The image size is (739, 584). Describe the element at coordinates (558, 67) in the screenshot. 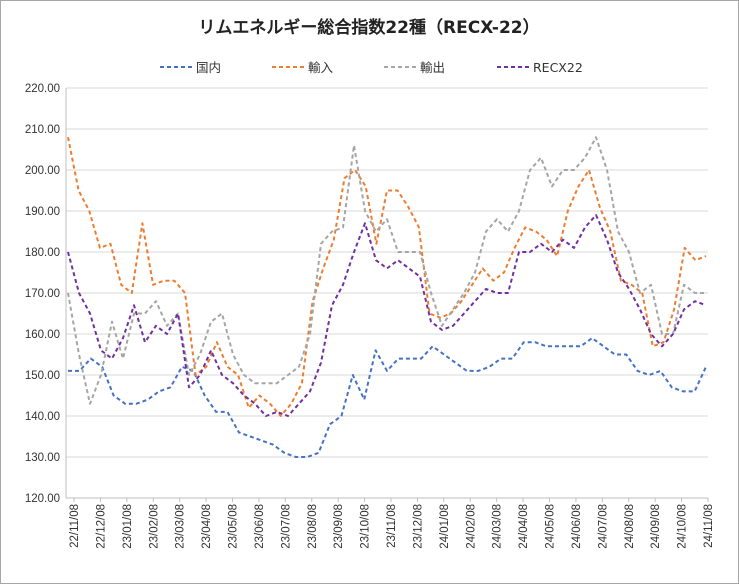

I see `legend-label: RECX22` at that location.